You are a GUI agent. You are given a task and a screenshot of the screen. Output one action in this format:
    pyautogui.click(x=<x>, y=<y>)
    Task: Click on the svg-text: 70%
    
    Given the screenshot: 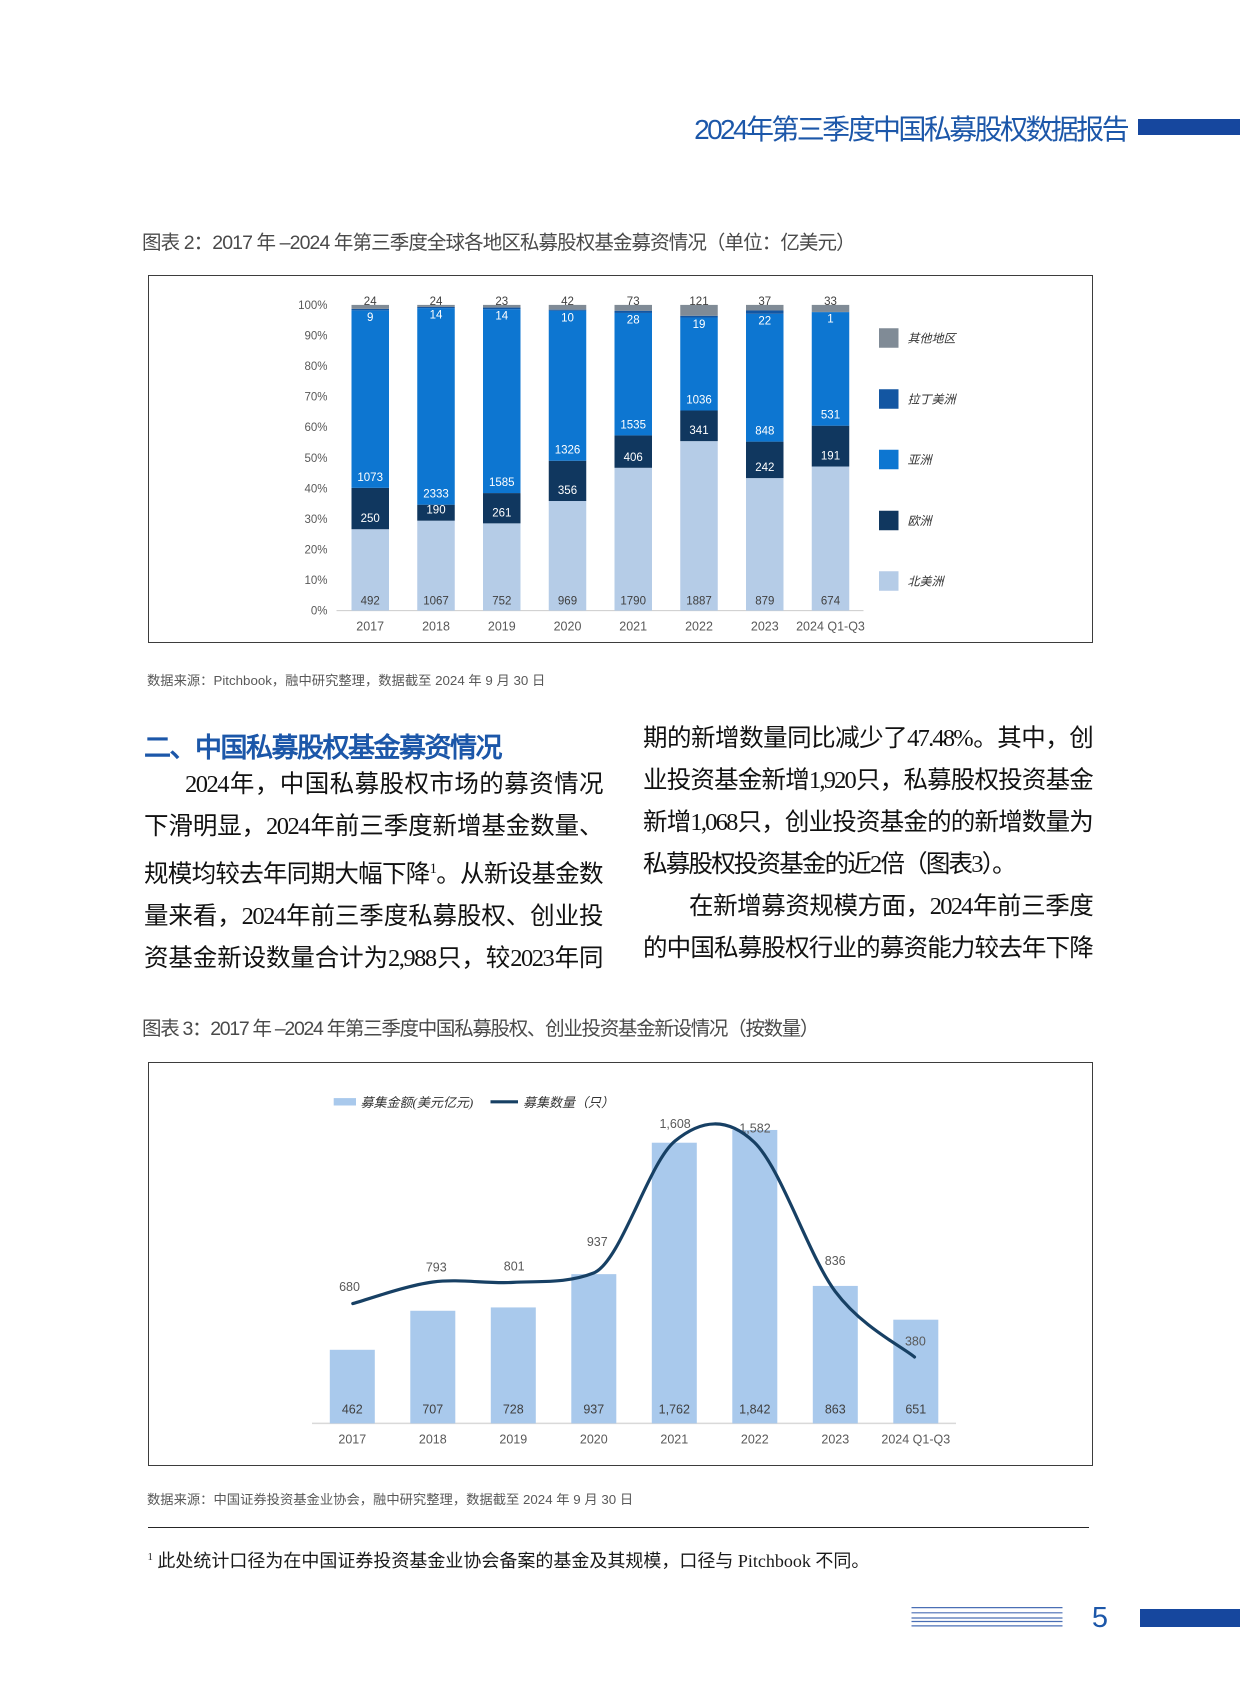 What is the action you would take?
    pyautogui.click(x=315, y=398)
    